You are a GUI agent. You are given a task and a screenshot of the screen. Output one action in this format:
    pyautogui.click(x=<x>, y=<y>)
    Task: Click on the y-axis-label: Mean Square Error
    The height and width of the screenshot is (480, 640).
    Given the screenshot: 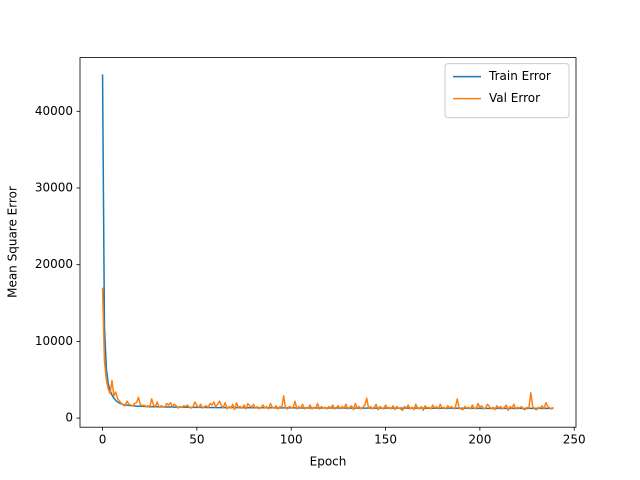 What is the action you would take?
    pyautogui.click(x=13, y=242)
    